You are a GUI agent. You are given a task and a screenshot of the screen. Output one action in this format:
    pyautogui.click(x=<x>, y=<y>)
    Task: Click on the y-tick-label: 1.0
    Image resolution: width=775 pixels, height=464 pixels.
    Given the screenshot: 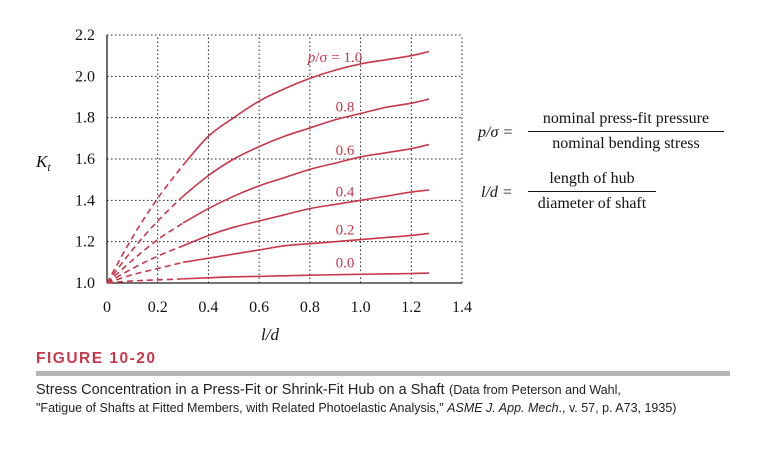 What is the action you would take?
    pyautogui.click(x=85, y=283)
    